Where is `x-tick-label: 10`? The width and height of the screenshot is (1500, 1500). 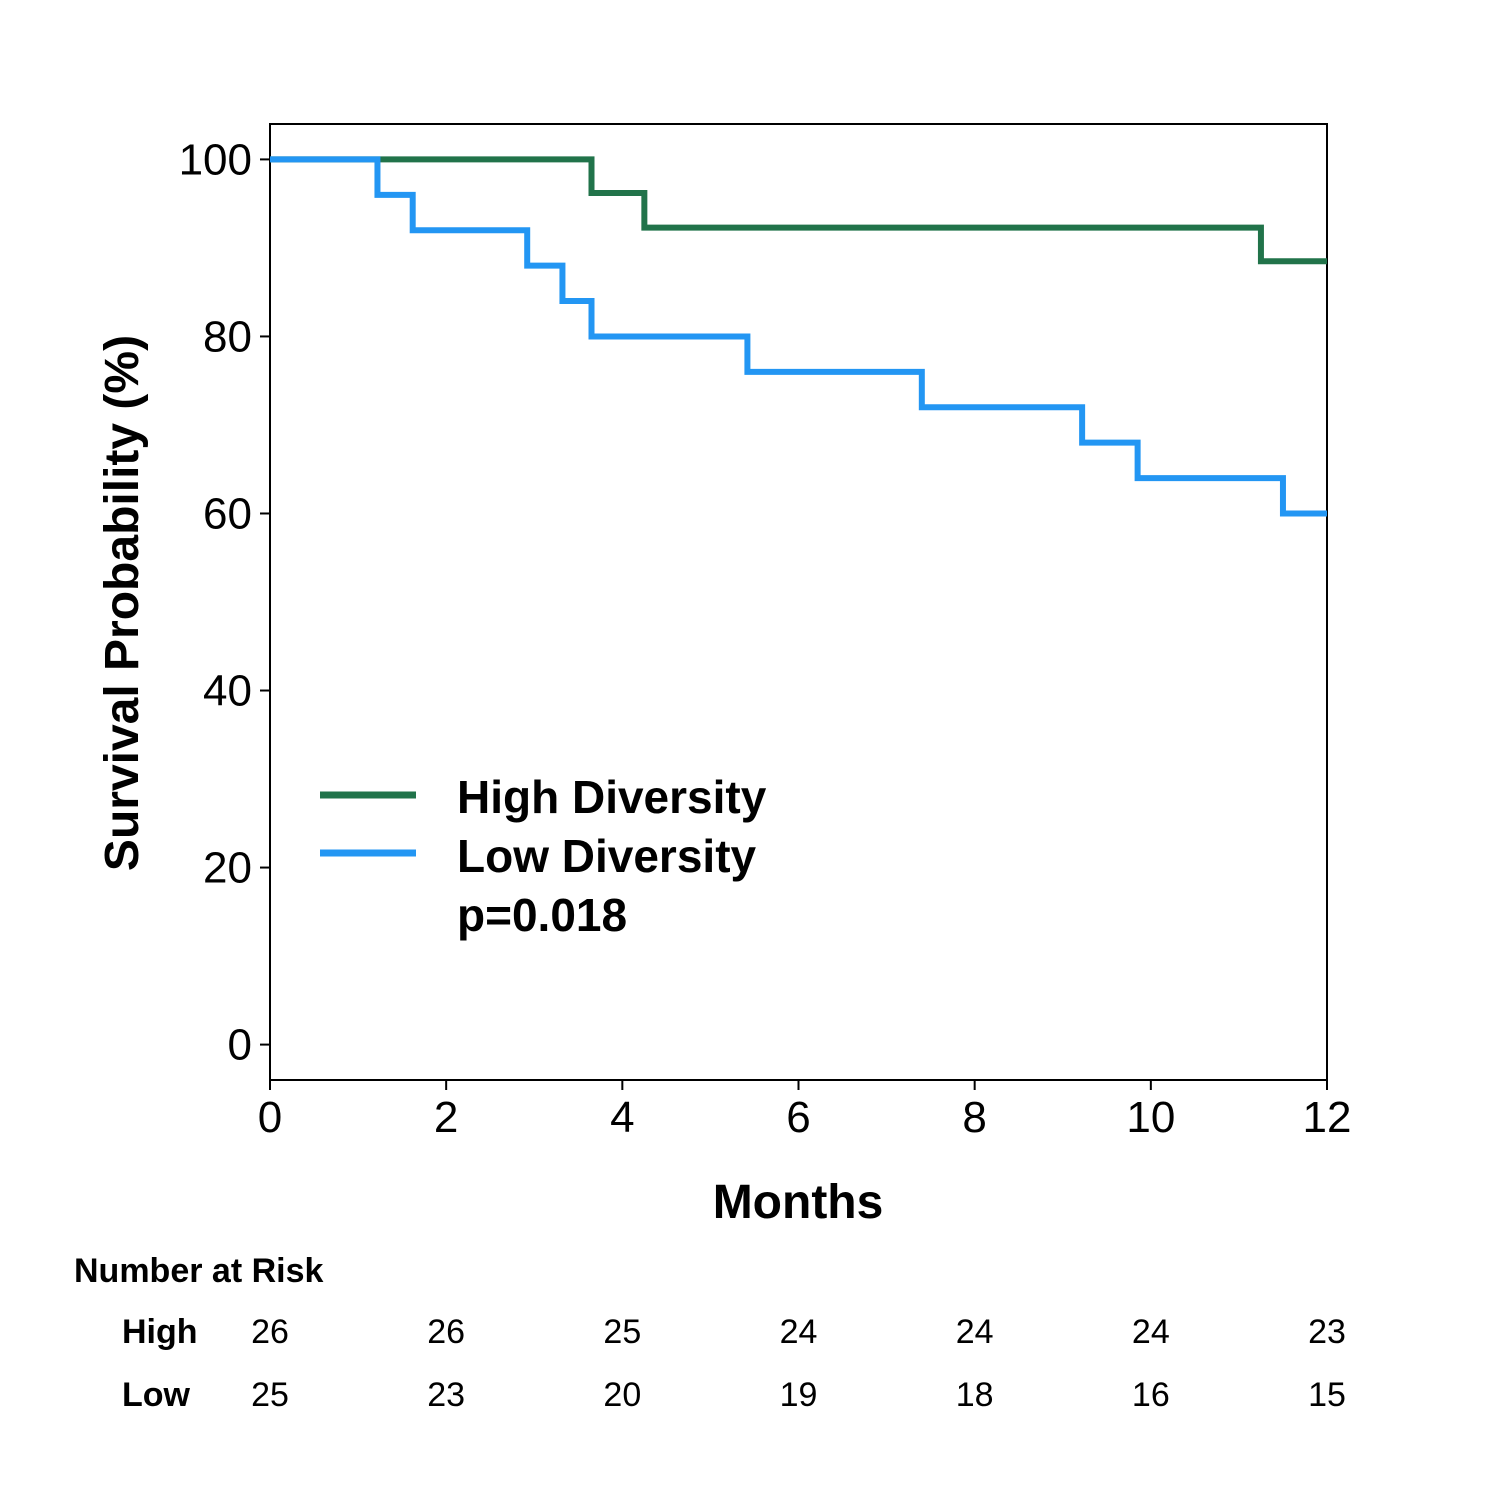 x-tick-label: 10 is located at coordinates (1150, 1117).